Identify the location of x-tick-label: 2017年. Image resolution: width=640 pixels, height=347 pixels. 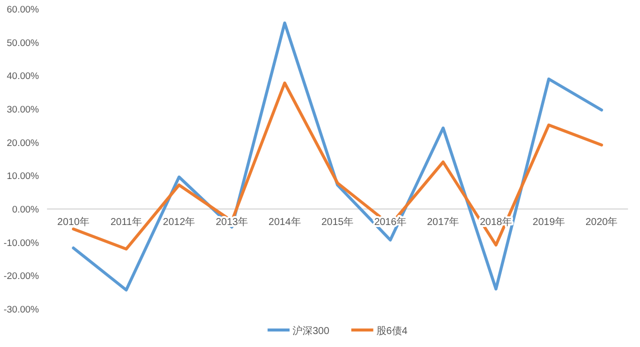
(443, 222).